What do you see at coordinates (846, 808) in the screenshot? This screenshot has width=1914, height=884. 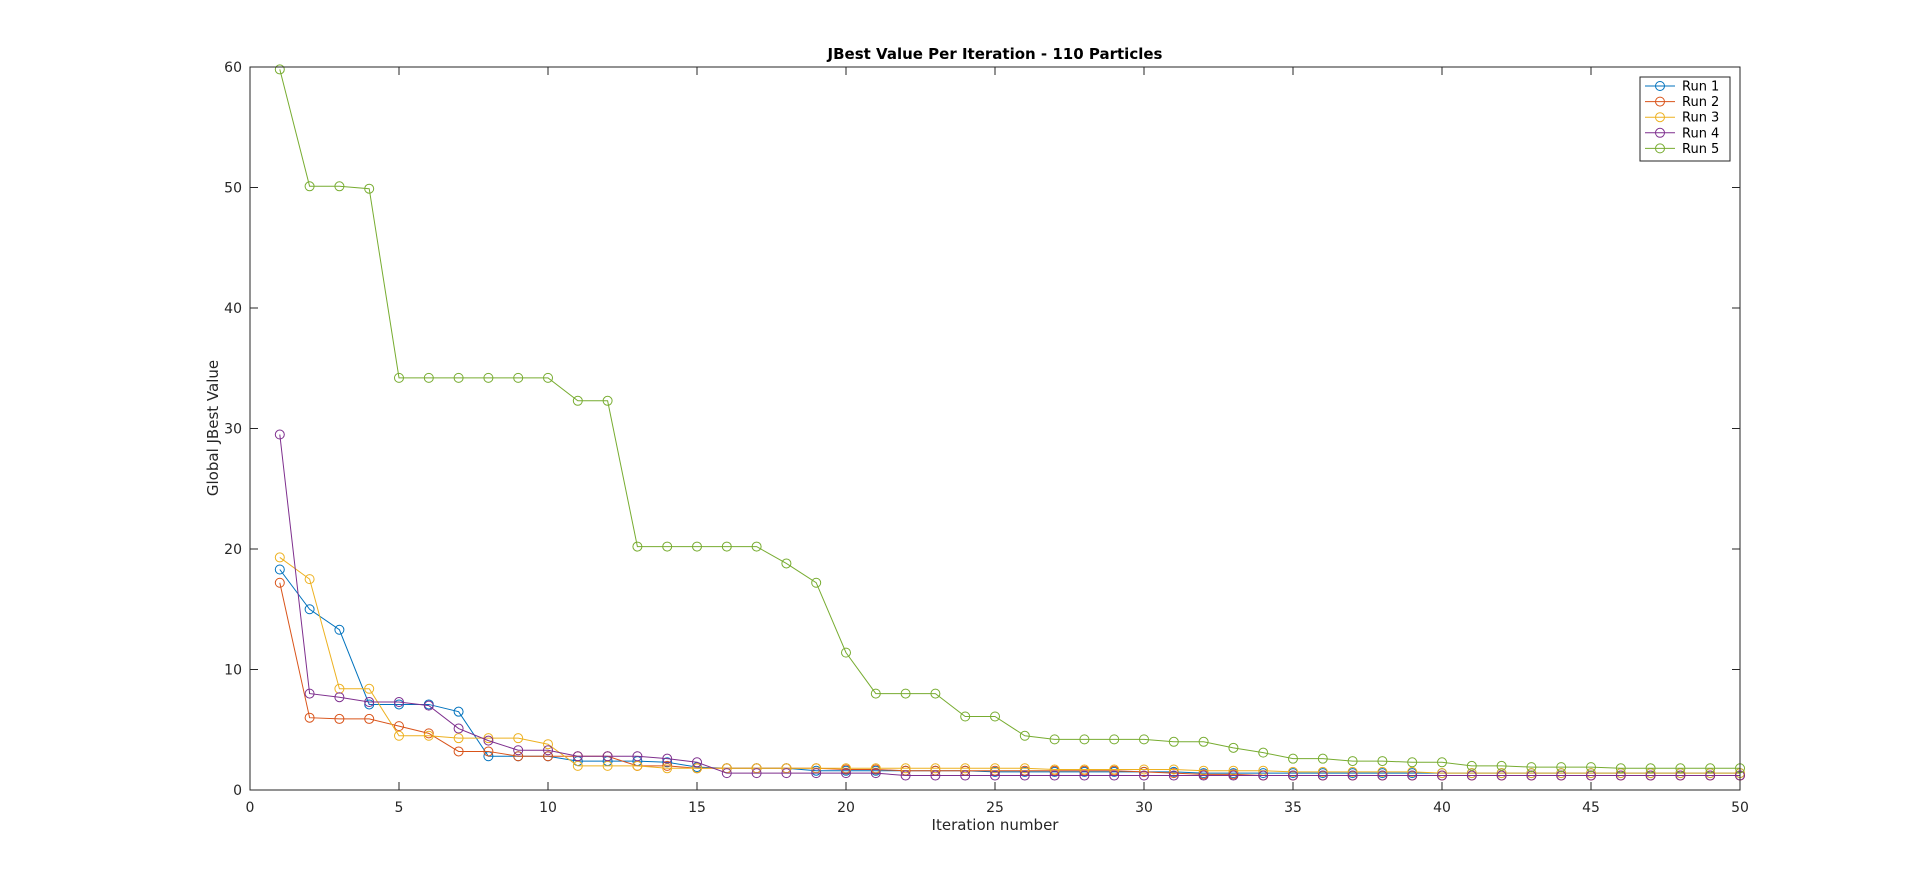 I see `x-tick-label: 20` at bounding box center [846, 808].